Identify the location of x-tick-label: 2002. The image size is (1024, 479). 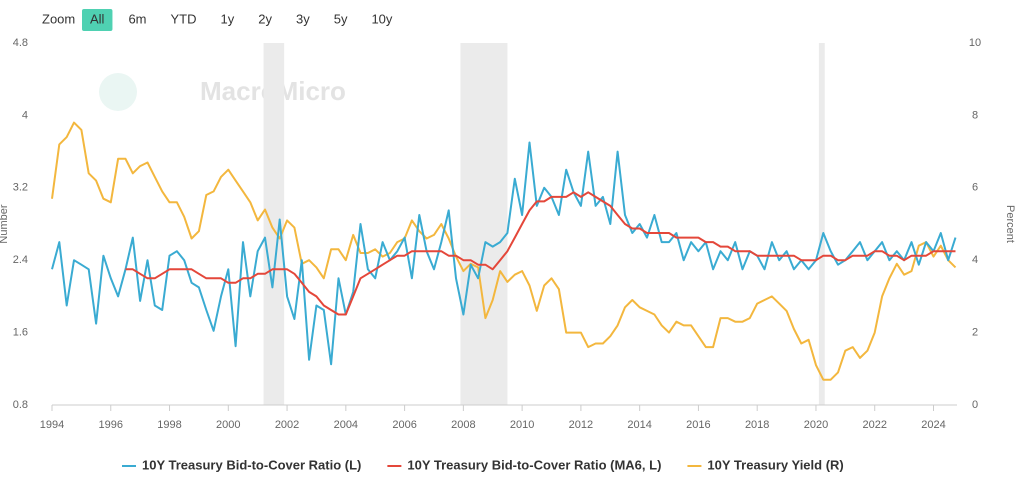
(287, 425).